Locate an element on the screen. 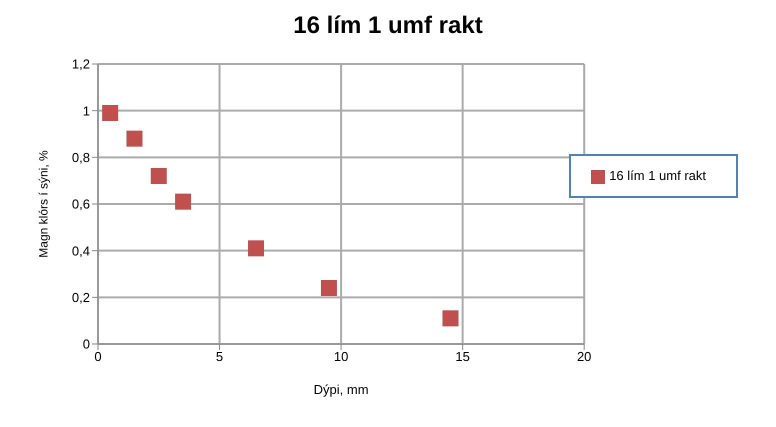  x-tick-label: 20 is located at coordinates (584, 356).